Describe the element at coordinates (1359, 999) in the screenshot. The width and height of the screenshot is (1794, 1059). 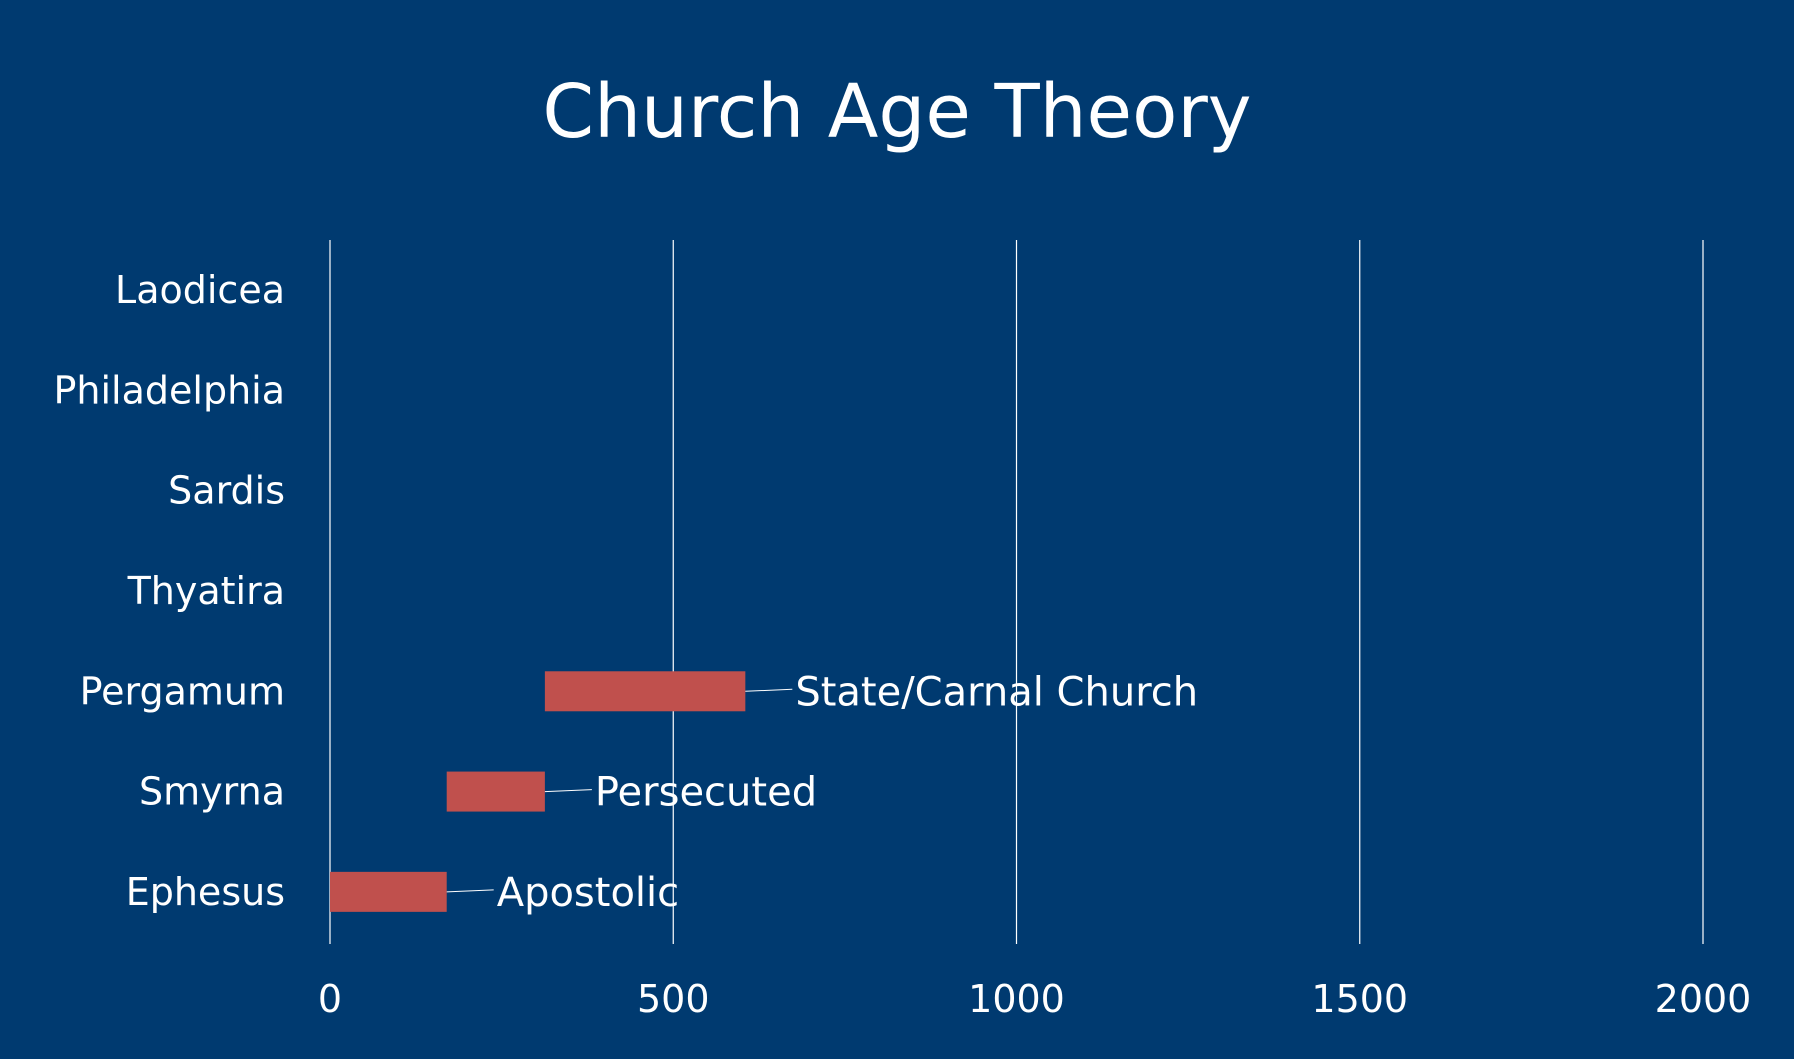
I see `x-tick-label: 1500` at that location.